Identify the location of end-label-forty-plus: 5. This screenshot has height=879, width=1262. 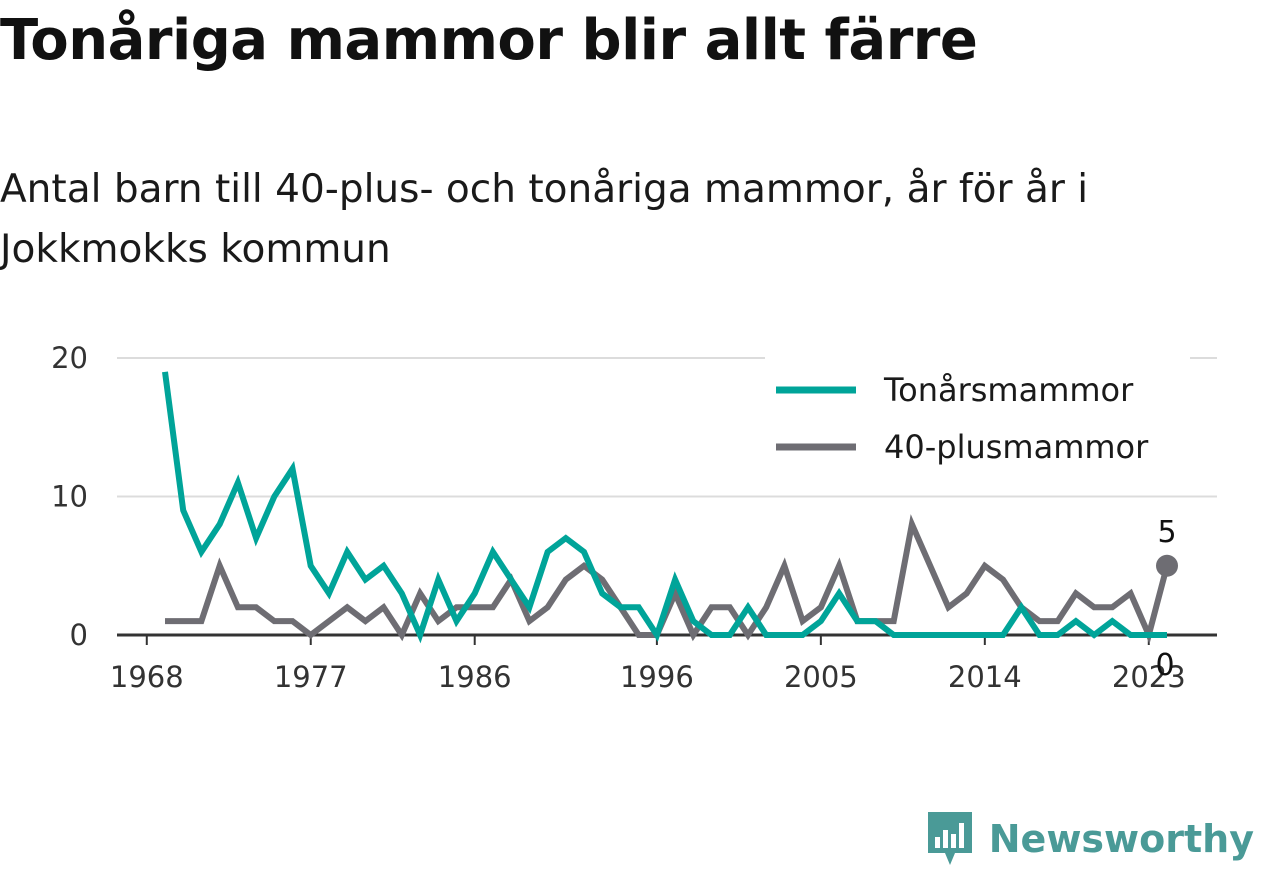
(1166, 532).